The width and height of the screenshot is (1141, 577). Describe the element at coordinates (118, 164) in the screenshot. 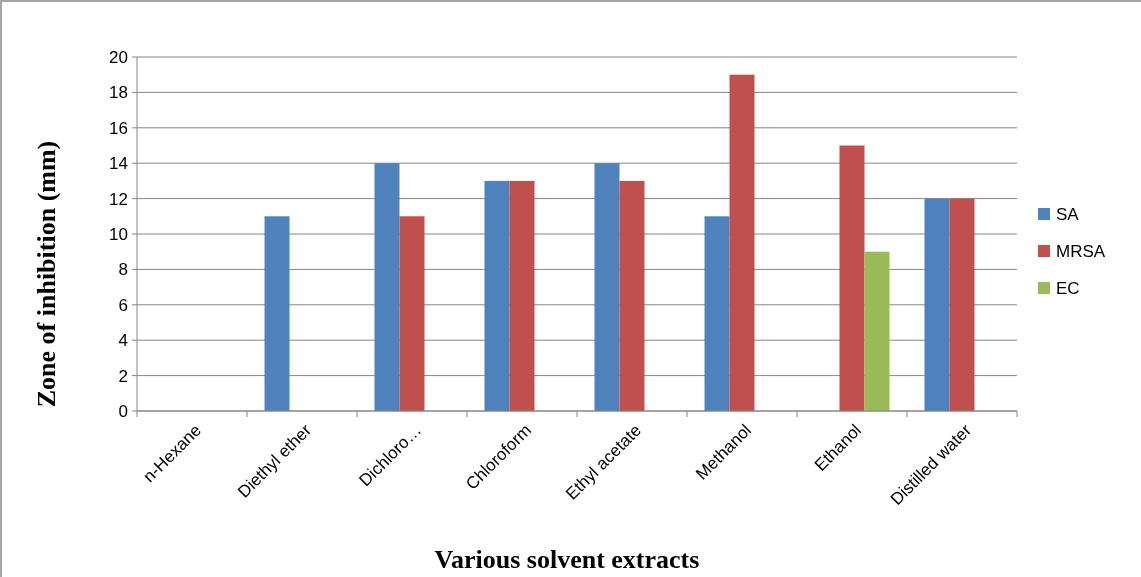

I see `y-tick-label: 14` at that location.